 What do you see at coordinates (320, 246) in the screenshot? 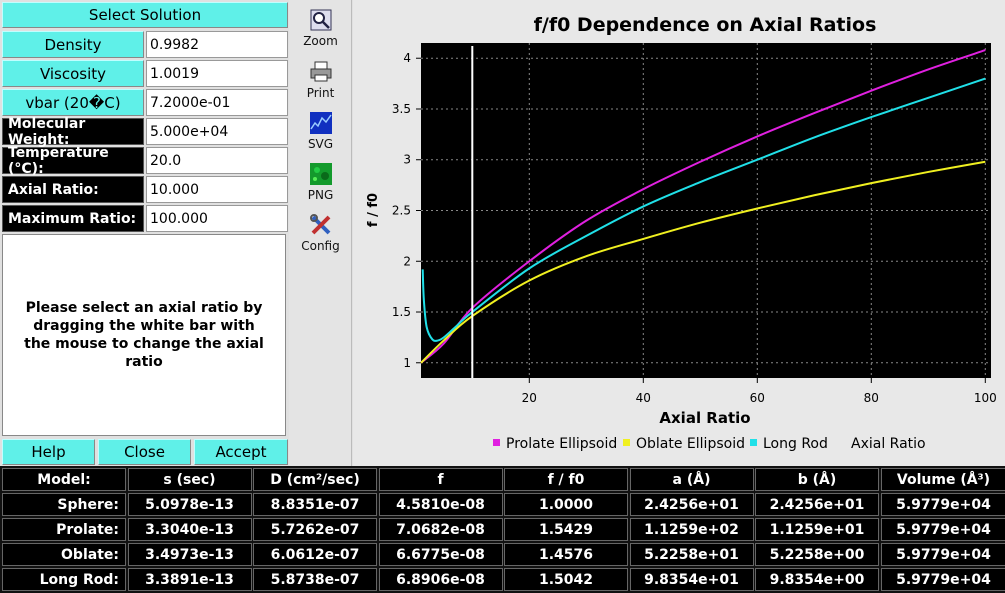
I see `config-label: Config` at bounding box center [320, 246].